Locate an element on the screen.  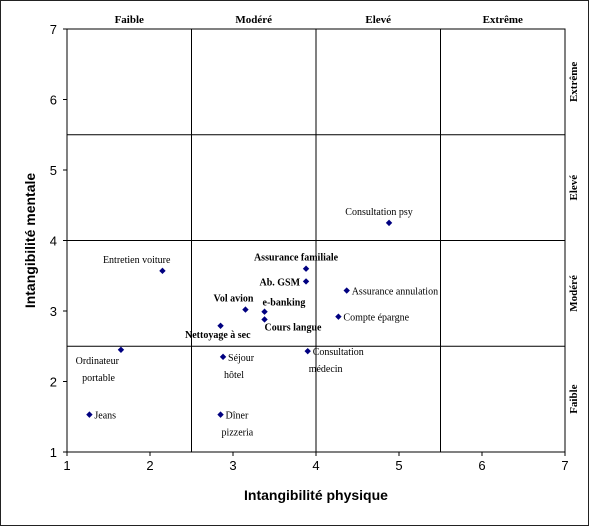
y-tick-label: 3 is located at coordinates (53, 311).